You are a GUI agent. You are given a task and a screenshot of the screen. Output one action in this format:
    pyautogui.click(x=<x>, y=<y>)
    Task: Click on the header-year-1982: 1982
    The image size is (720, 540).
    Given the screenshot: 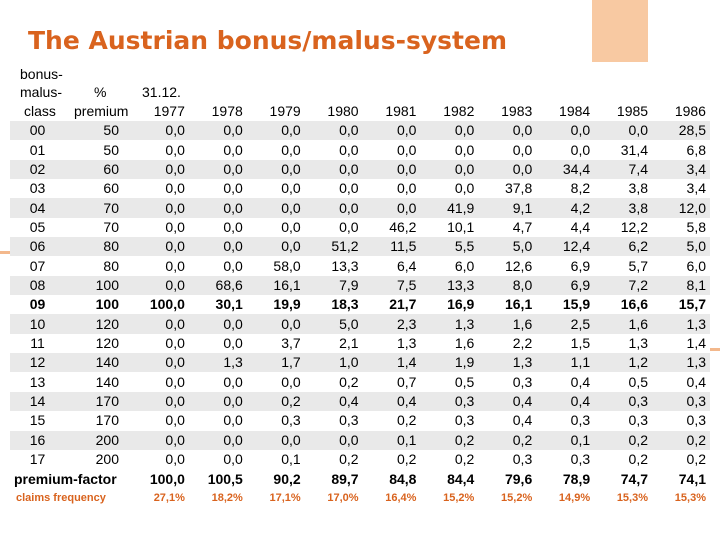 What is the action you would take?
    pyautogui.click(x=459, y=111)
    